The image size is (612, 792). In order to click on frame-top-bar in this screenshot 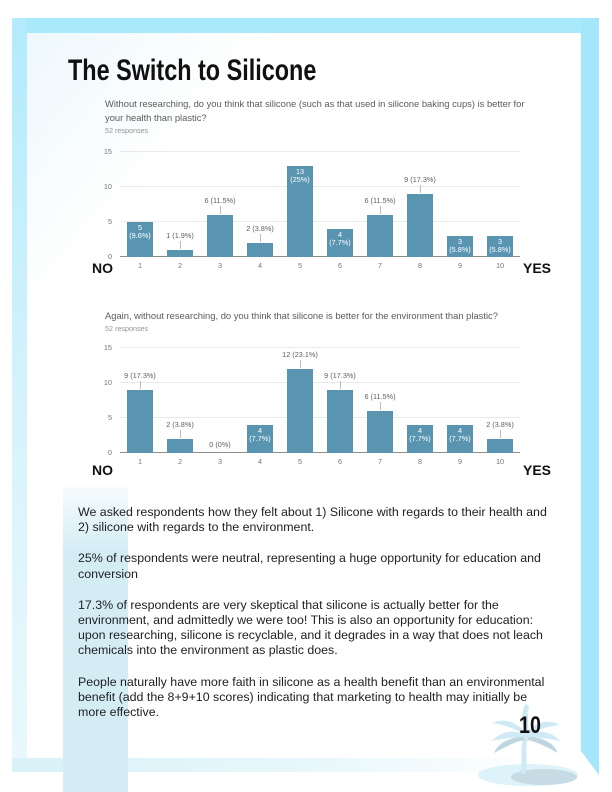, I will do `click(305, 25)`.